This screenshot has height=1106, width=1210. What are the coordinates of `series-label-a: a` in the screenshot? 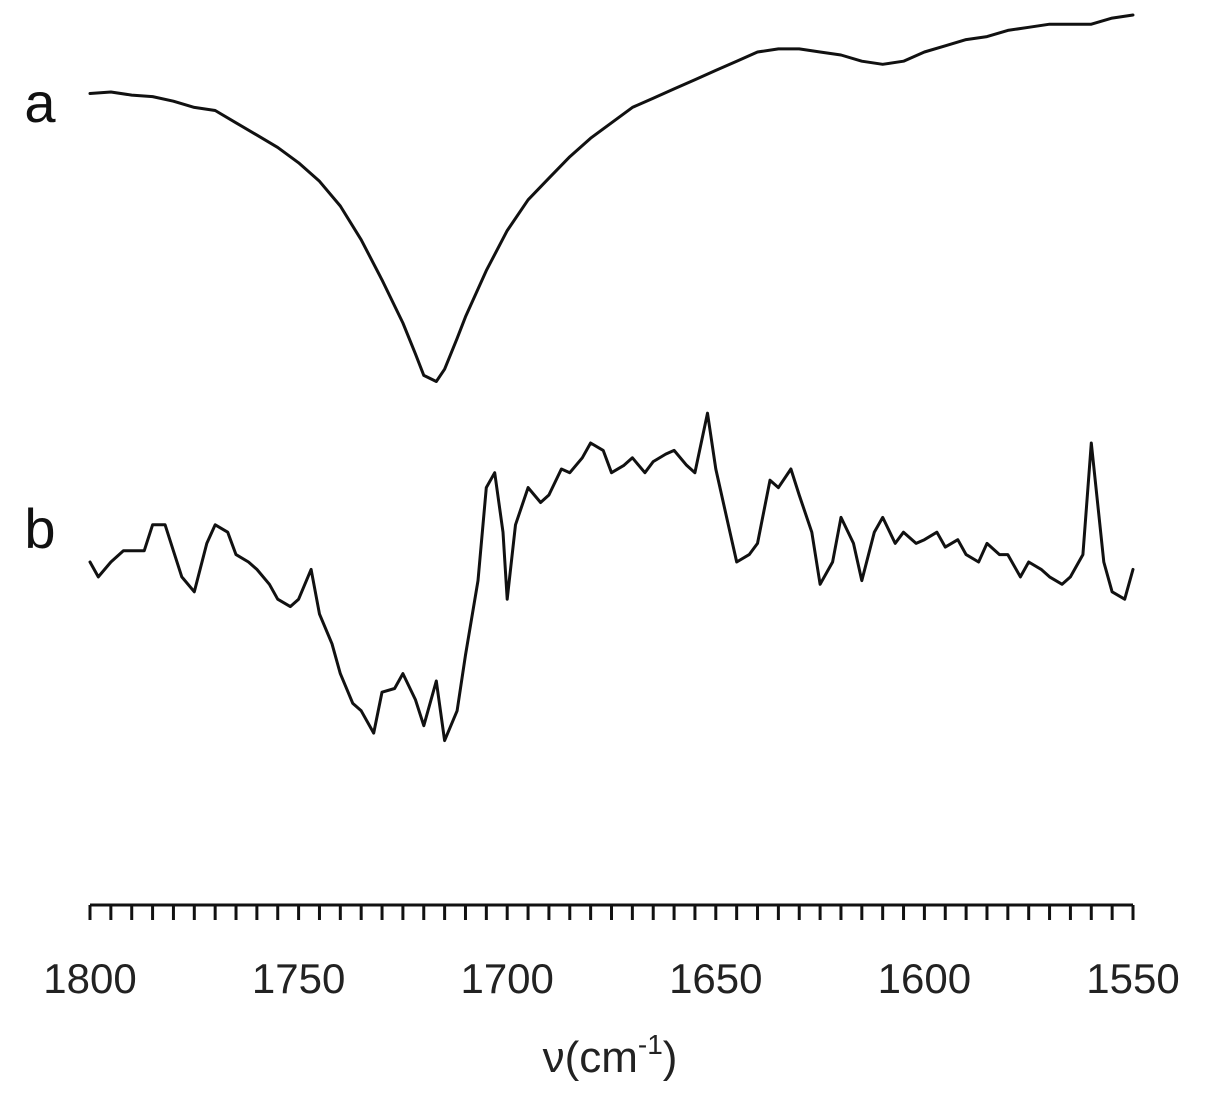 It's located at (40, 102).